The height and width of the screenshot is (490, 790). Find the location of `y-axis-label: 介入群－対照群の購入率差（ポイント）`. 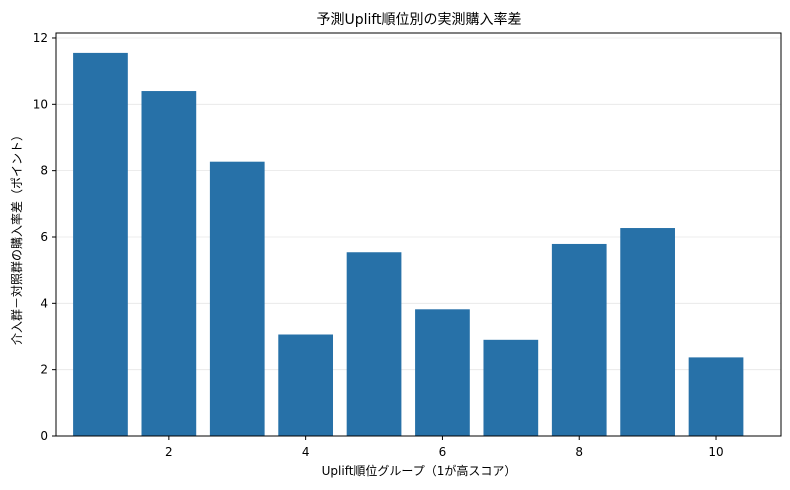

y-axis-label: 介入群－対照群の購入率差（ポイント） is located at coordinates (16, 237).